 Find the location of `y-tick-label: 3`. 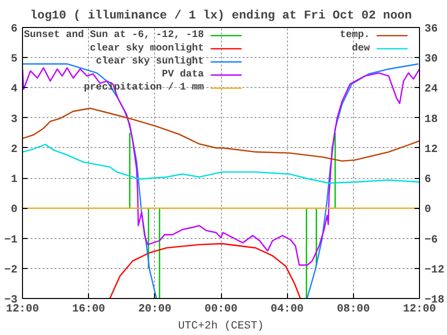

y-tick-label: 3 is located at coordinates (14, 120).